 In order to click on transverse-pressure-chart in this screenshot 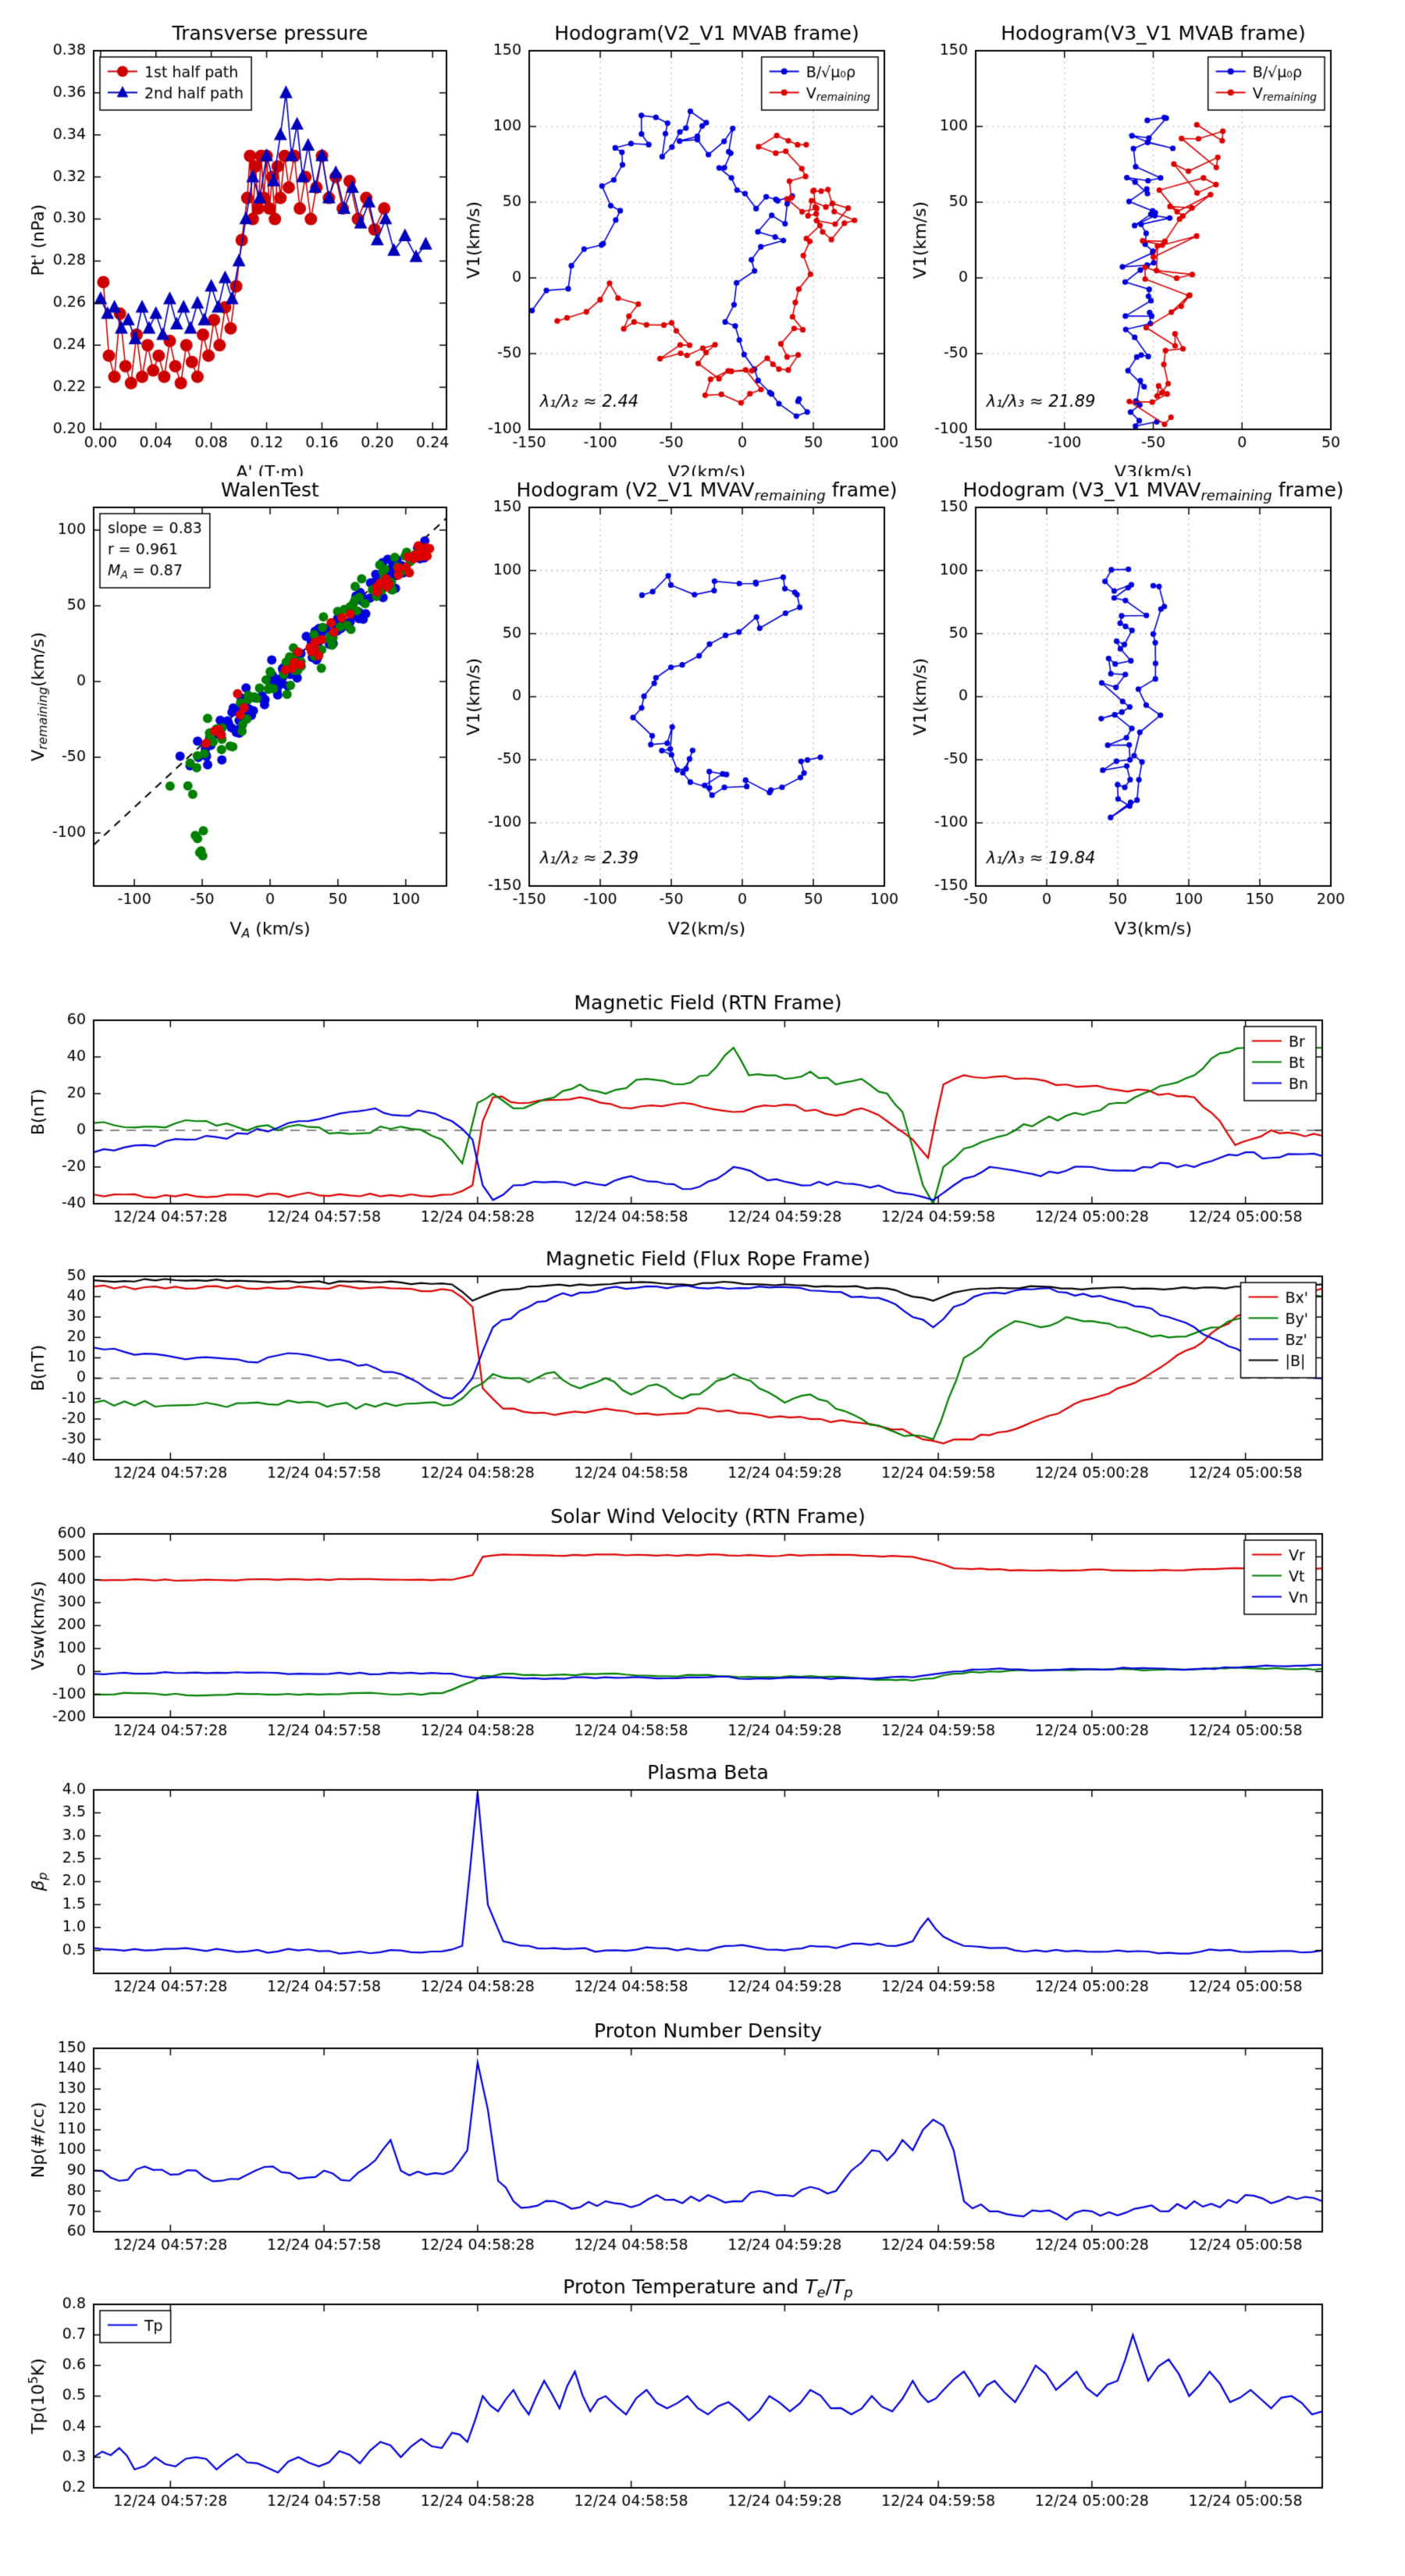, I will do `click(254, 254)`.